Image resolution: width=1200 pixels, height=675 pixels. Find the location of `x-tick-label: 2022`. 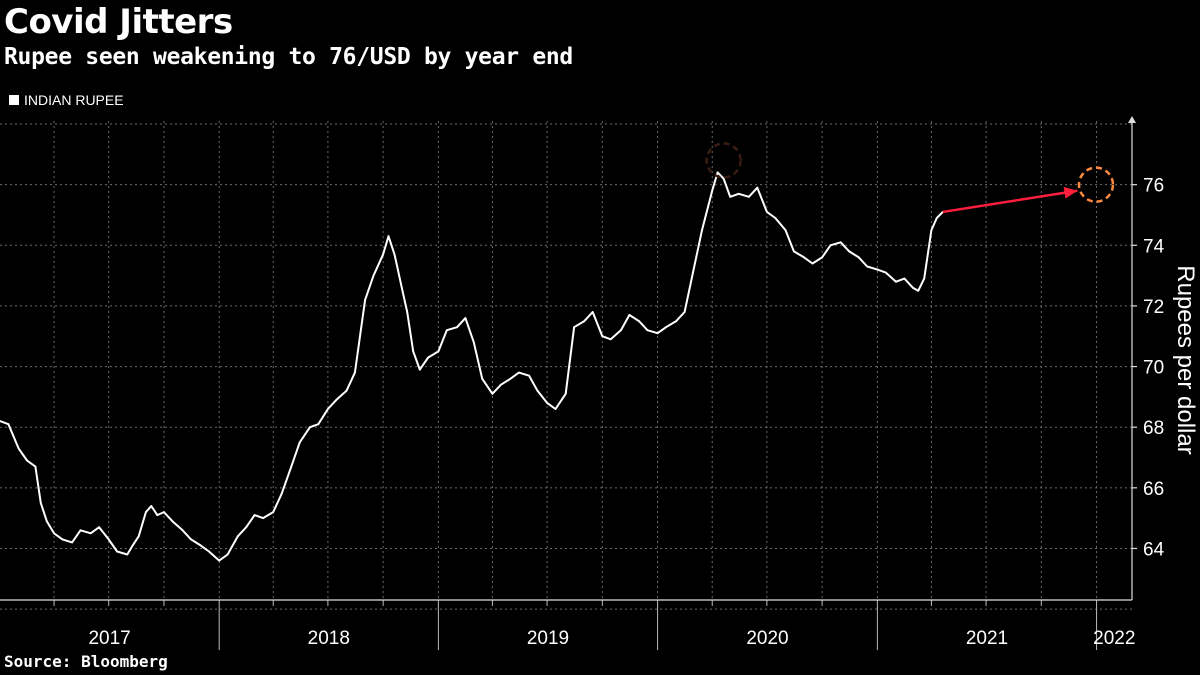

x-tick-label: 2022 is located at coordinates (1114, 638).